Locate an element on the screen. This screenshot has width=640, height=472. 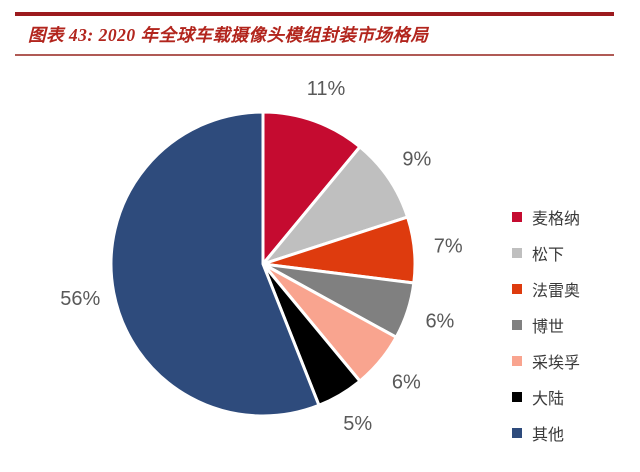
legend-item-6: 其他 is located at coordinates (546, 433).